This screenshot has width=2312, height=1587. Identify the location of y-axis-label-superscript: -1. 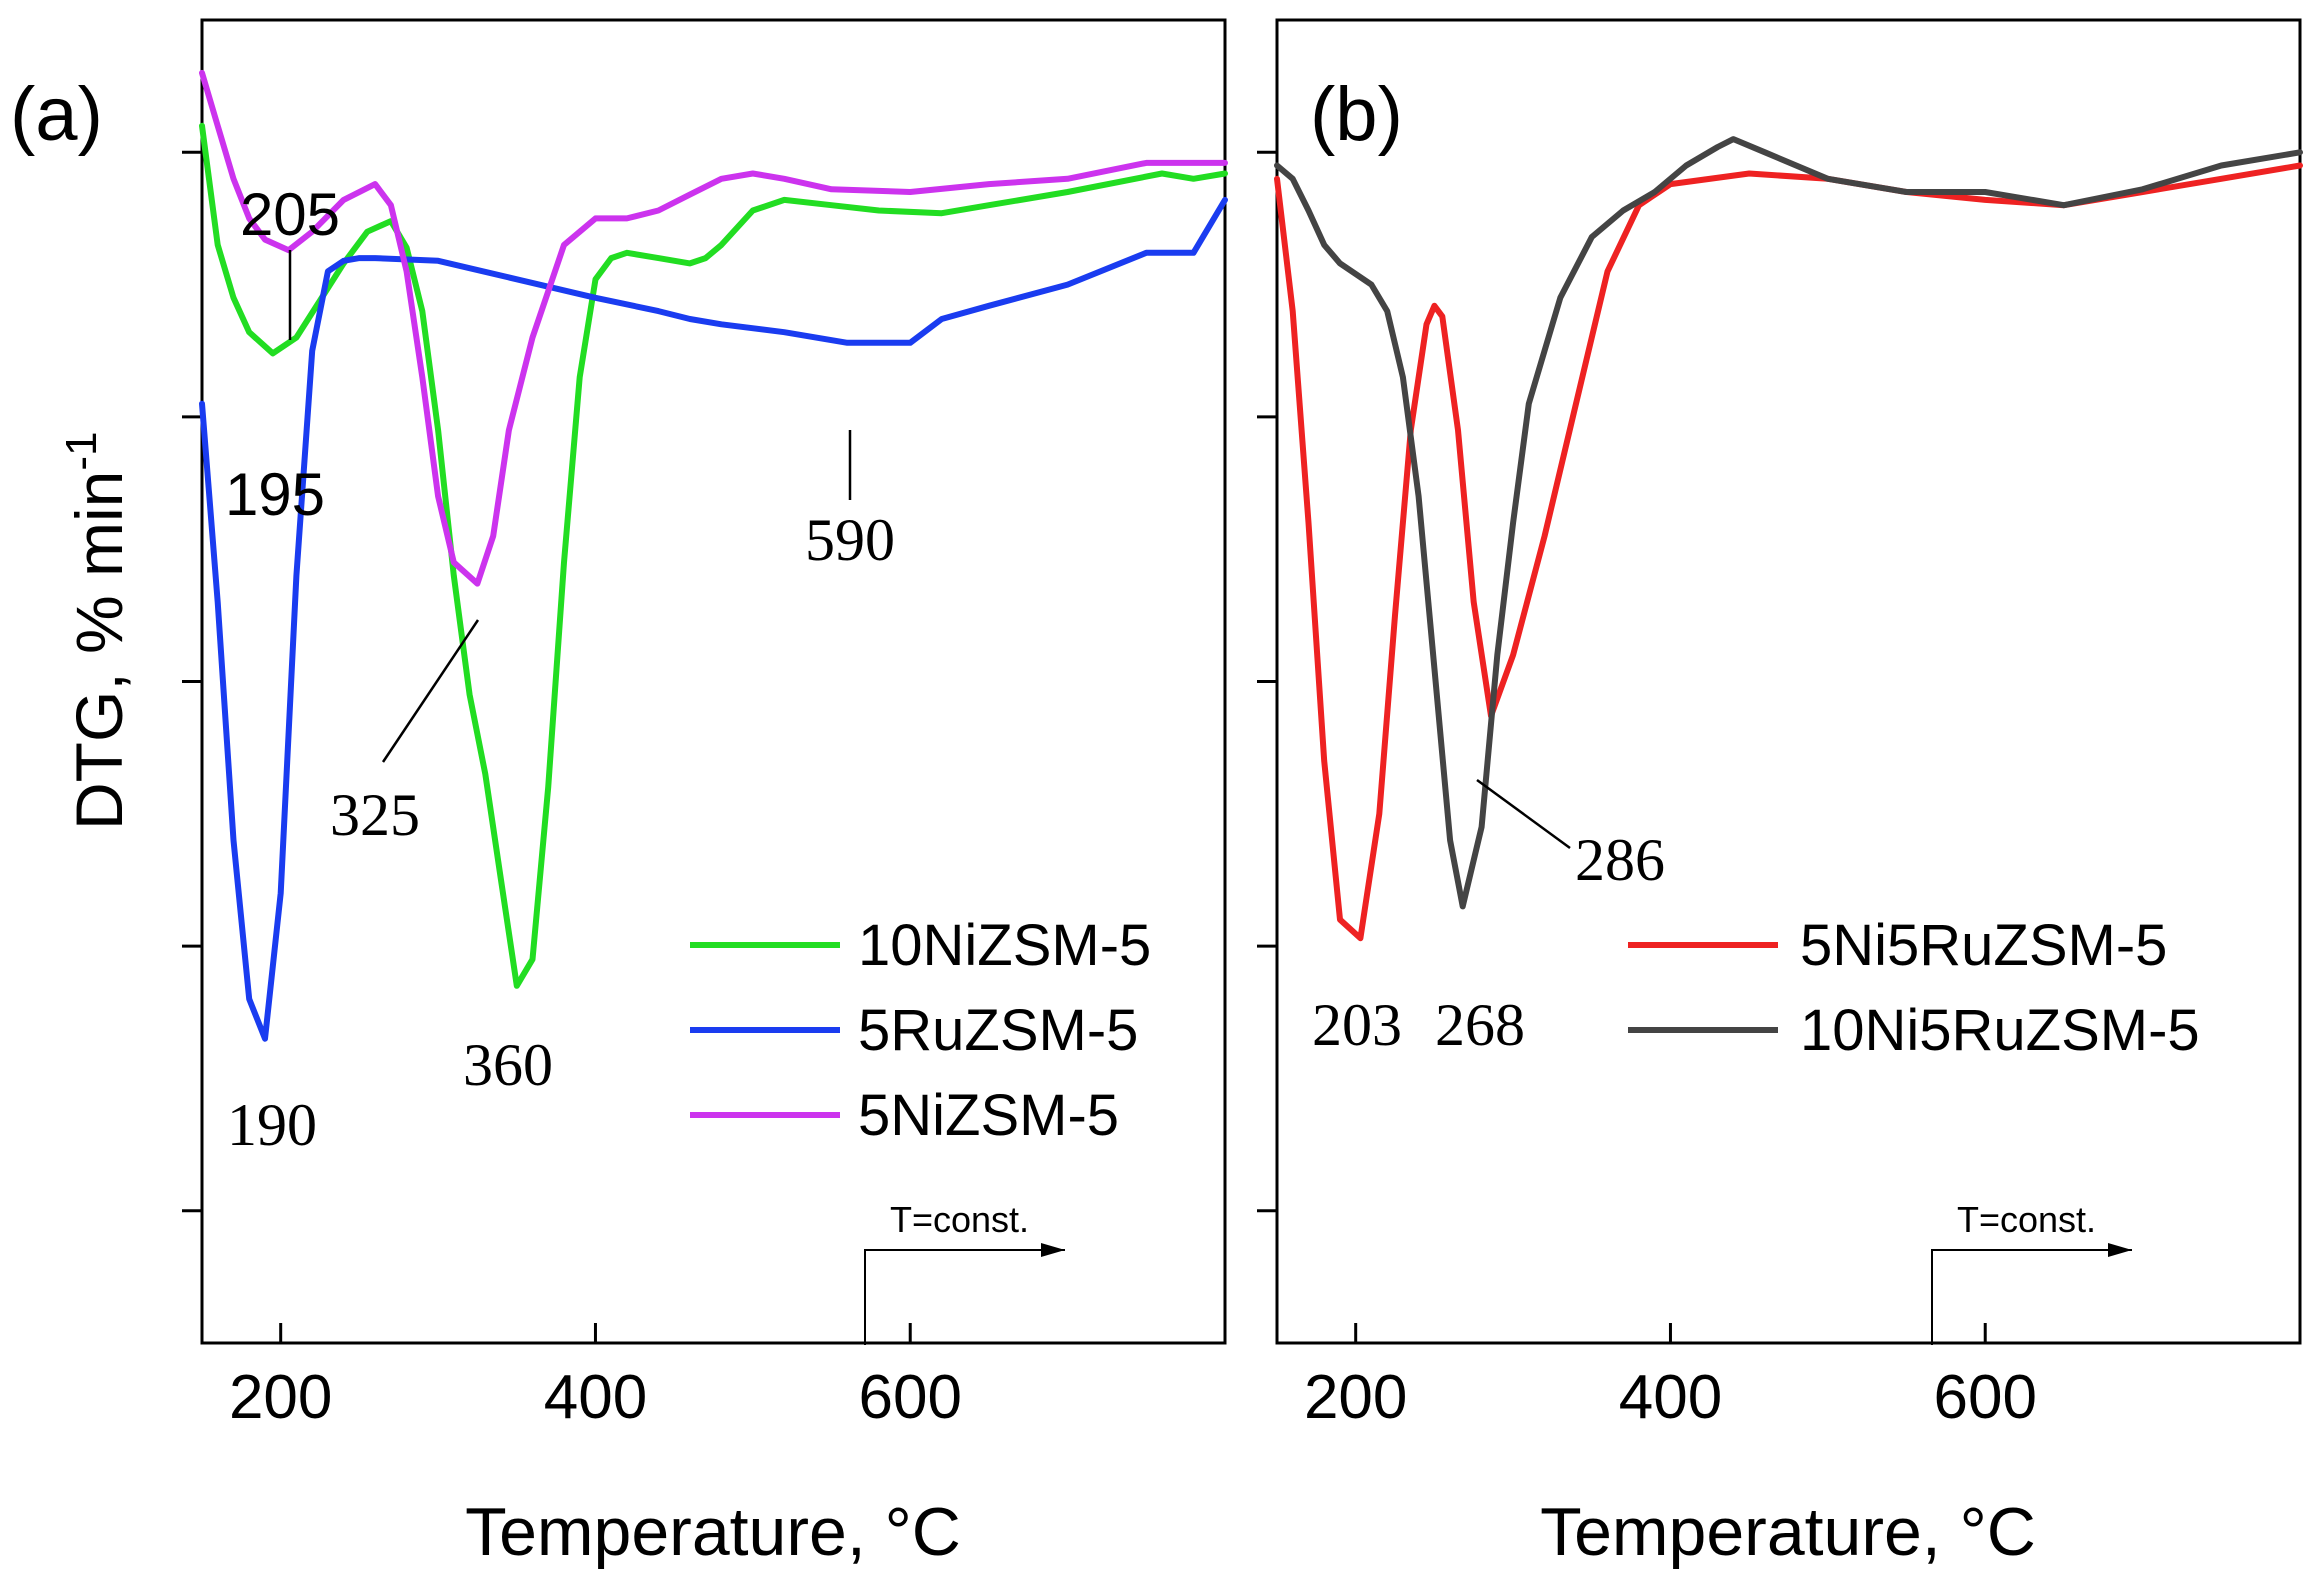
(81, 451).